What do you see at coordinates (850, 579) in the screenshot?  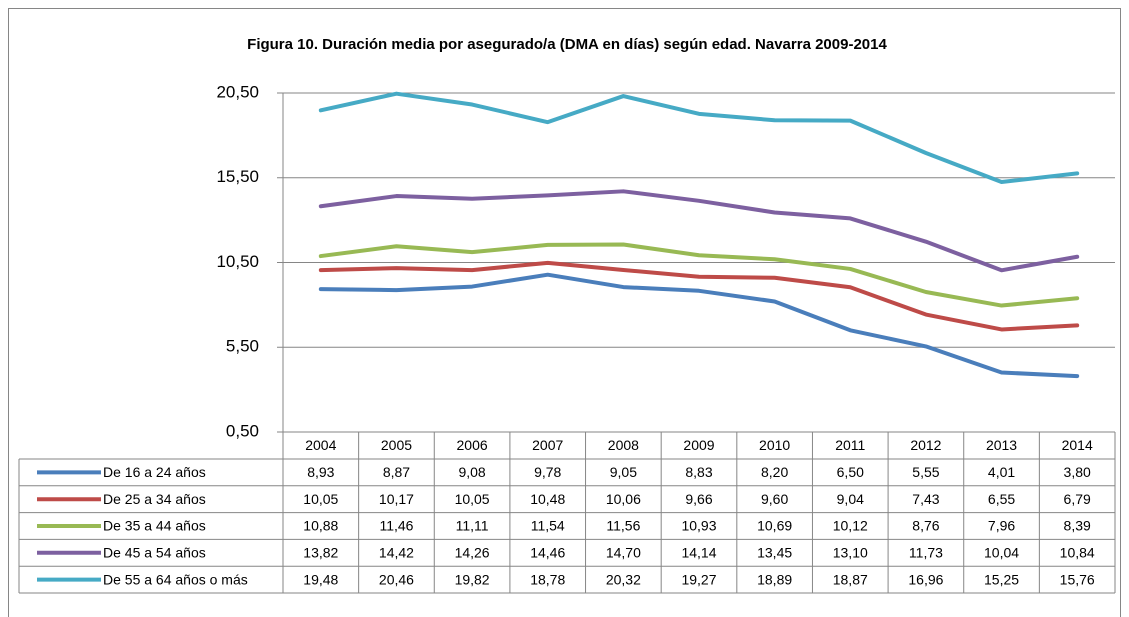 I see `table-value: 18,87` at bounding box center [850, 579].